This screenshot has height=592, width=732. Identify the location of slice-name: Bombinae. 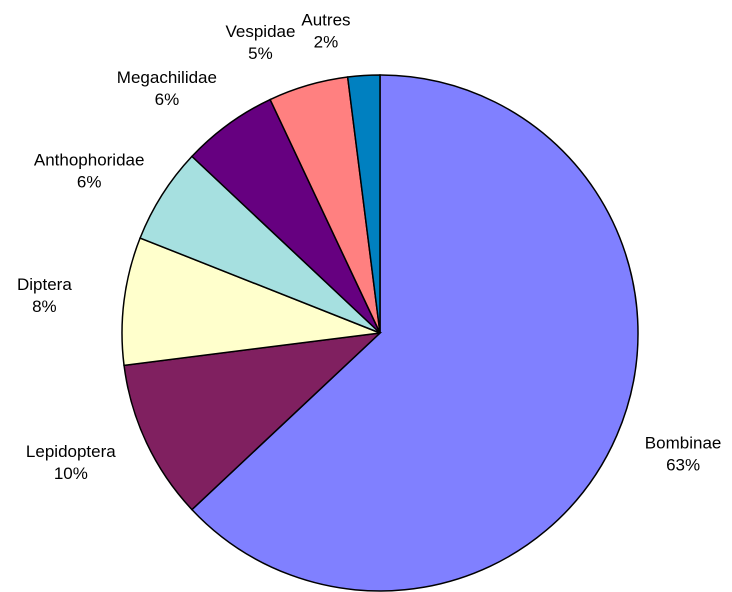
(683, 442).